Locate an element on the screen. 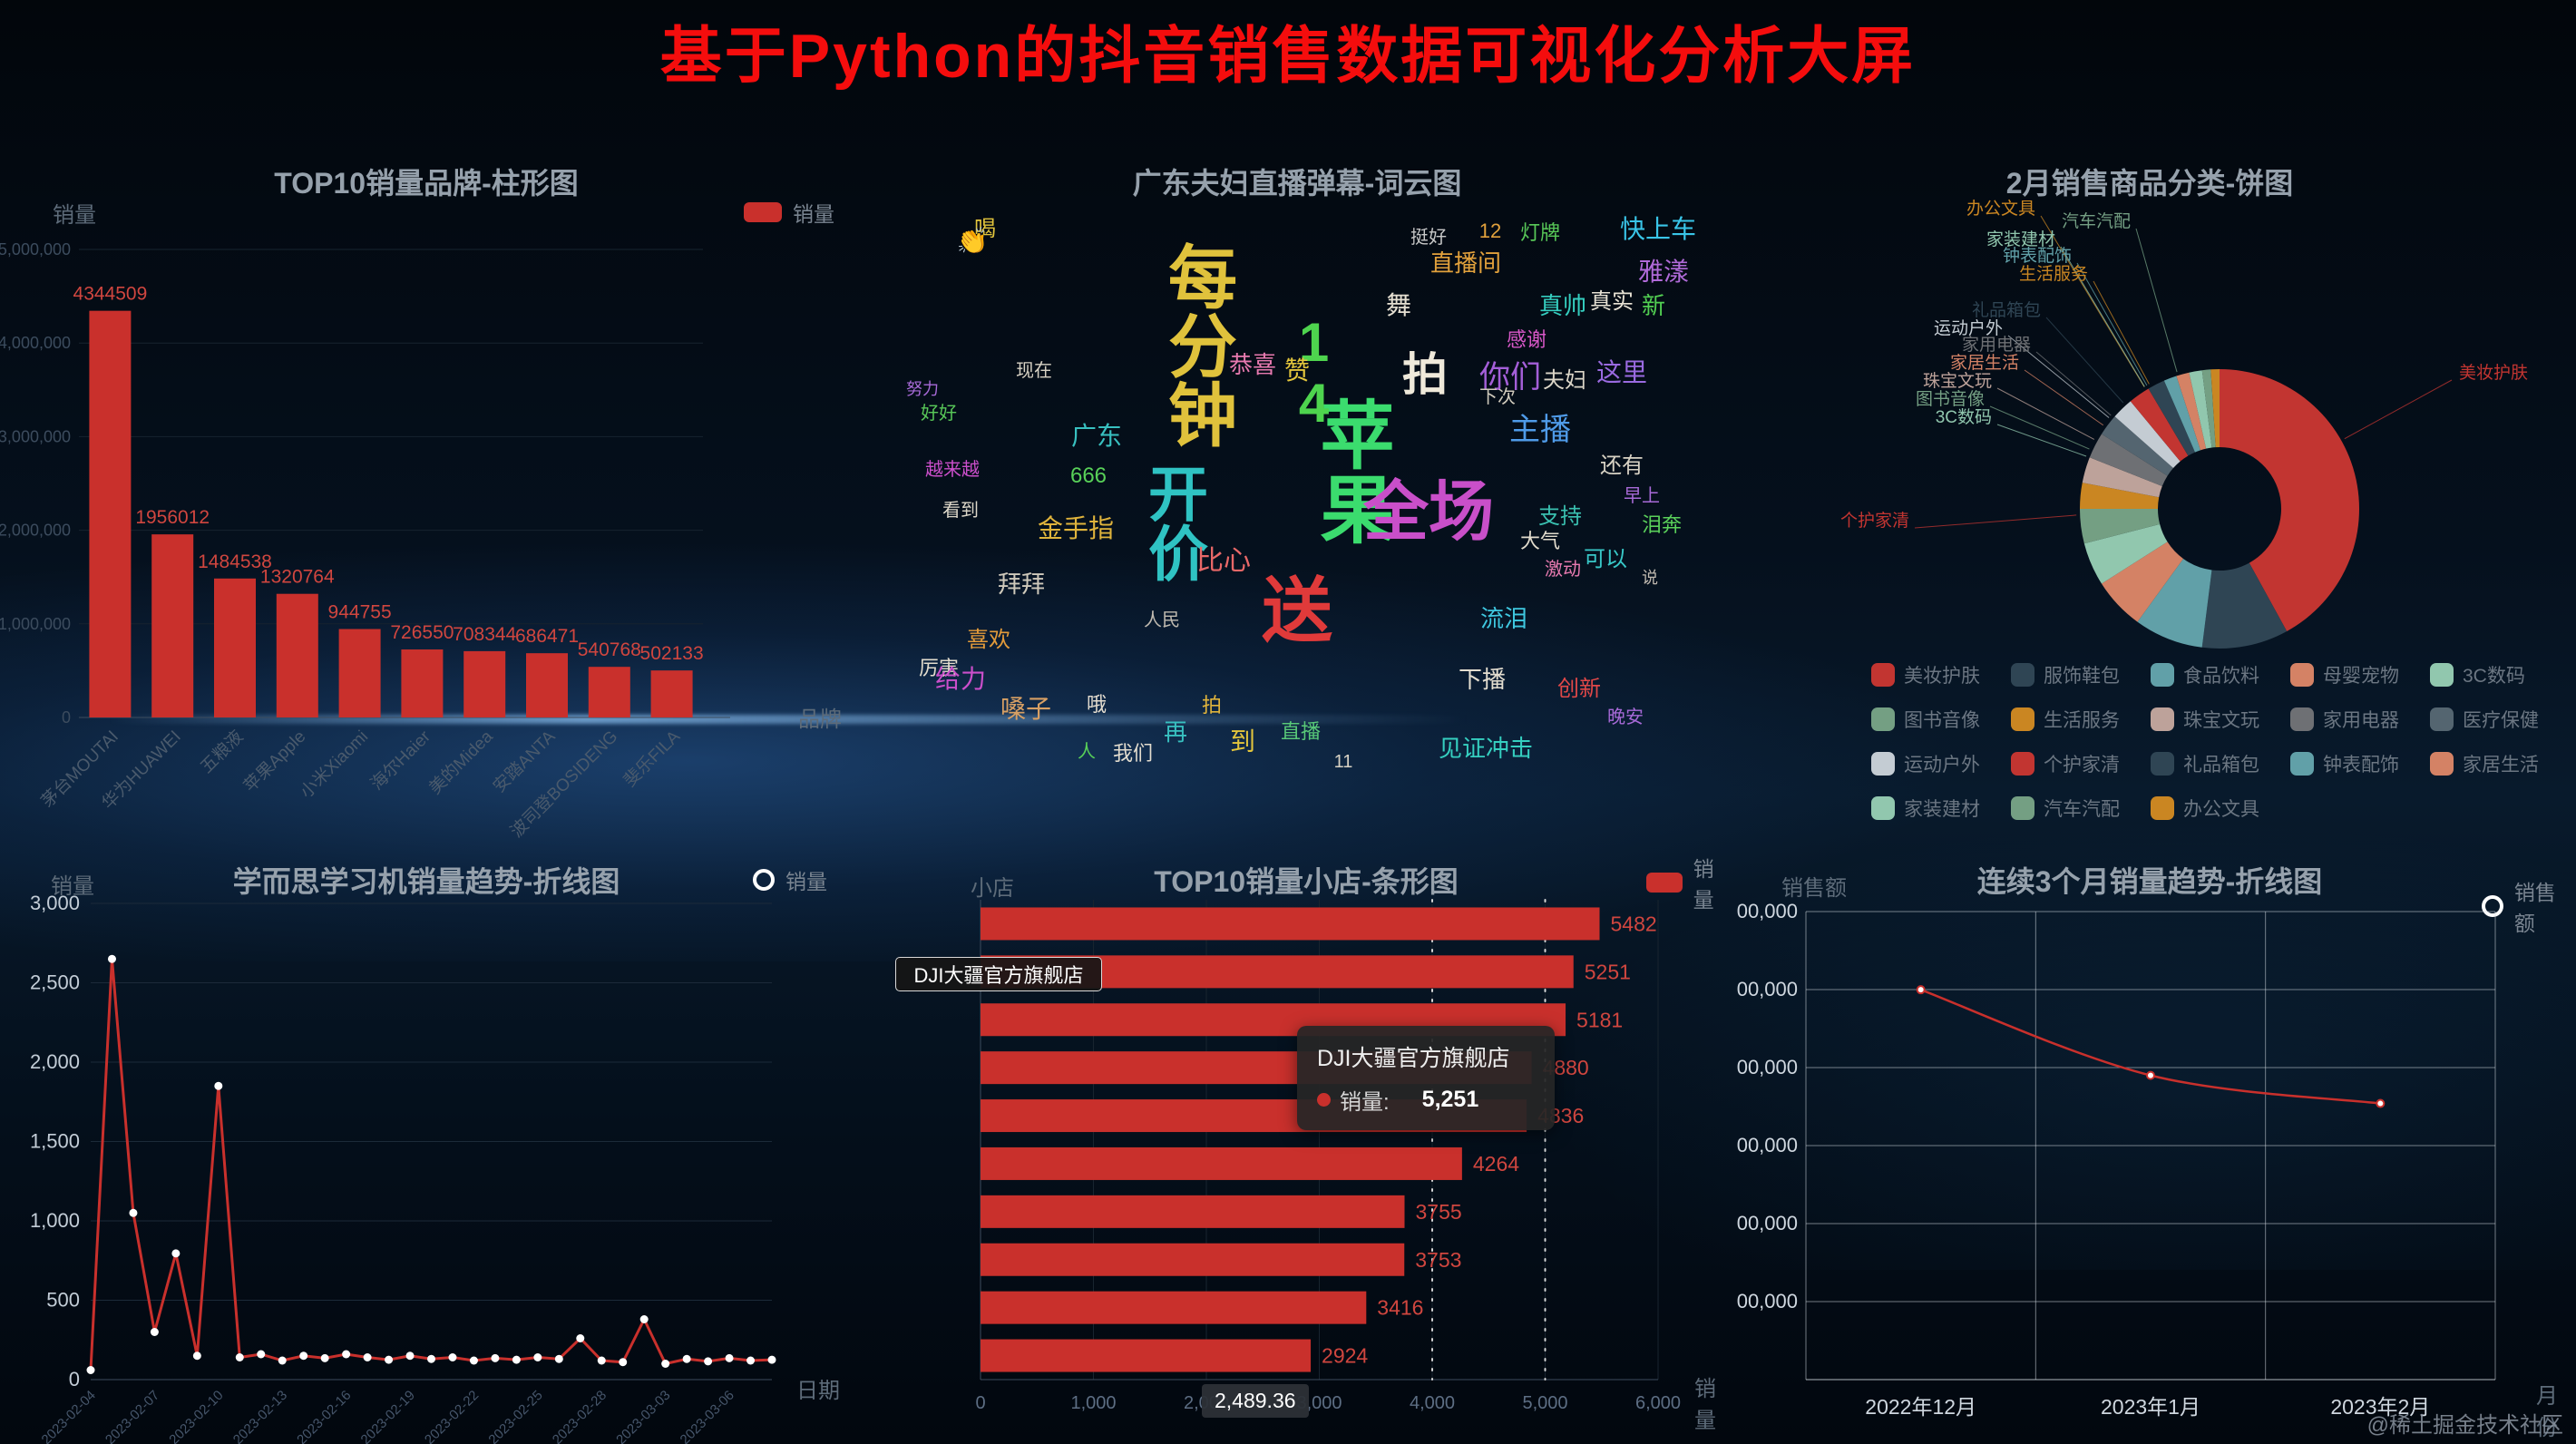 Image resolution: width=2576 pixels, height=1444 pixels. pie-legend-item: 家居生活 is located at coordinates (2484, 763).